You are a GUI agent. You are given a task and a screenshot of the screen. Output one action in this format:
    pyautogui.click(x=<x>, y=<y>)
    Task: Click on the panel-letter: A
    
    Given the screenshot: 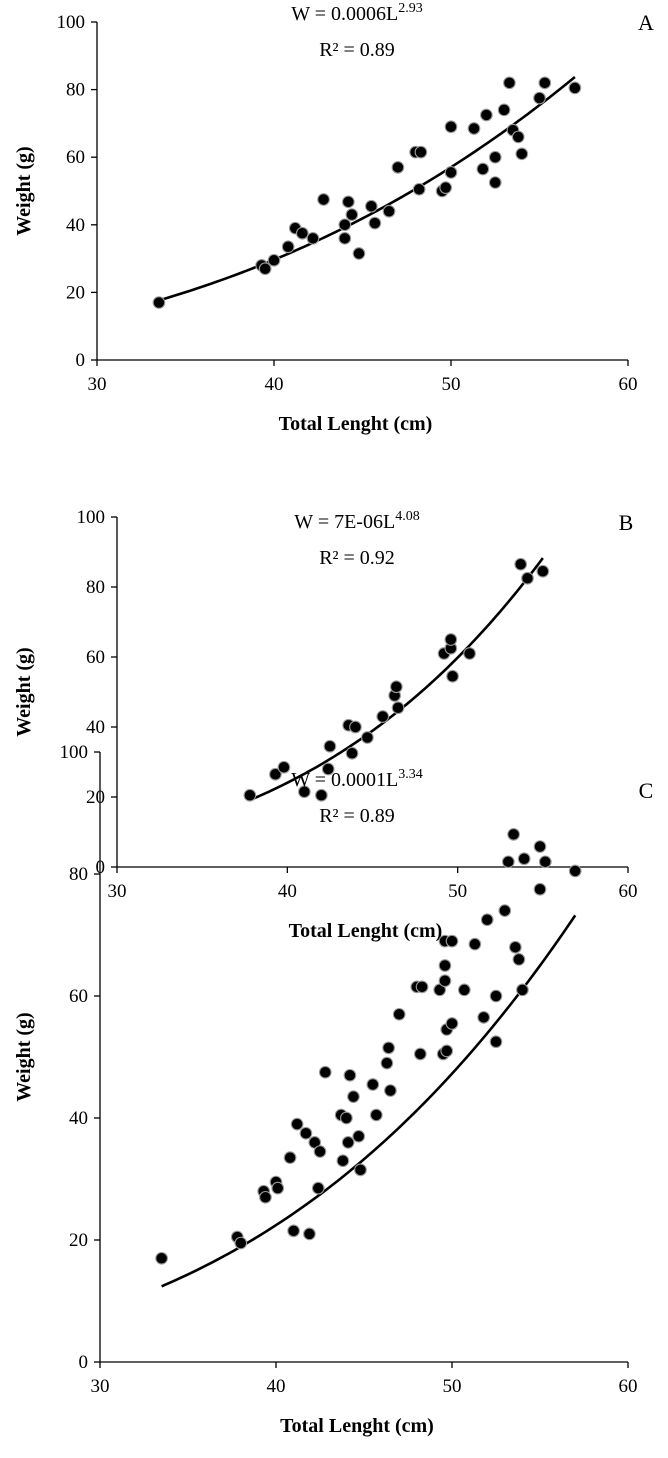 What is the action you would take?
    pyautogui.click(x=646, y=22)
    